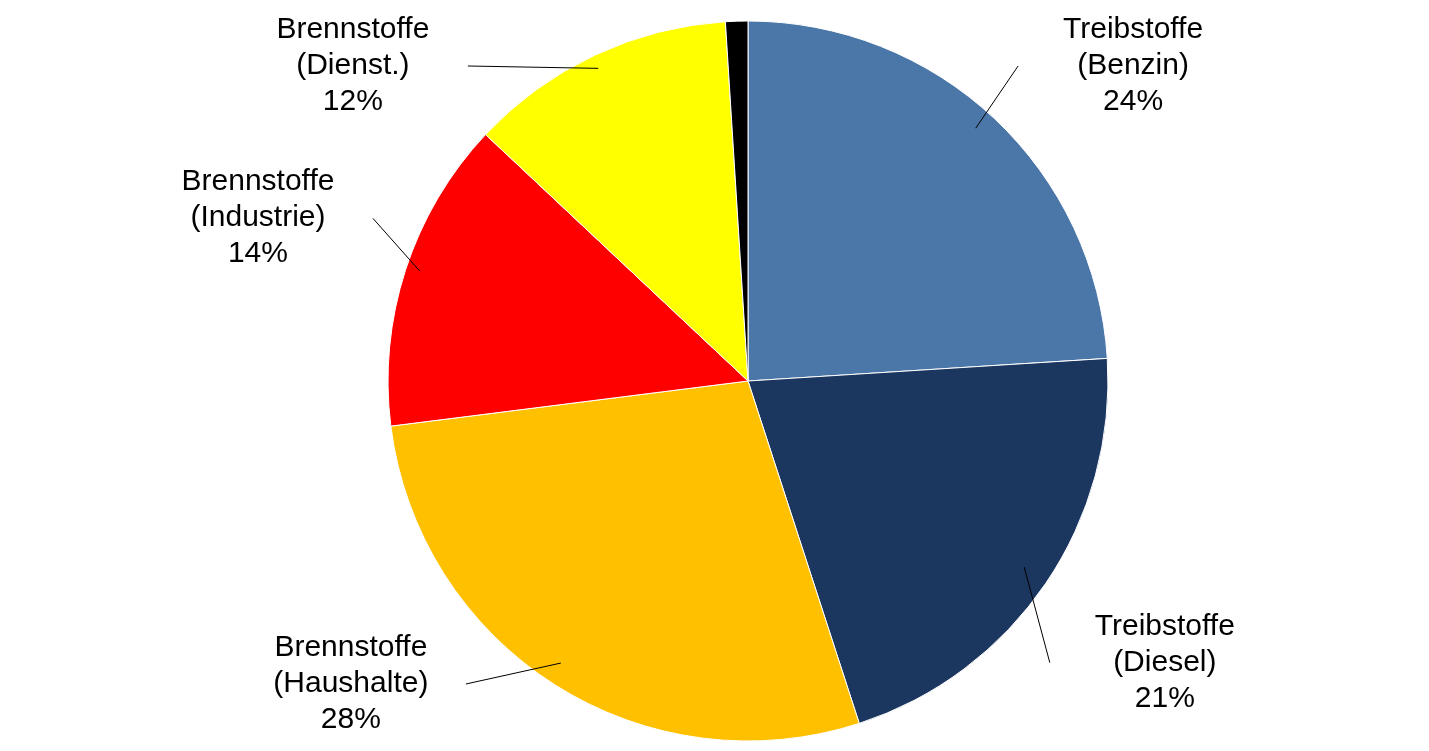  What do you see at coordinates (1164, 642) in the screenshot?
I see `slice-label: Treibstoffe (Diesel)` at bounding box center [1164, 642].